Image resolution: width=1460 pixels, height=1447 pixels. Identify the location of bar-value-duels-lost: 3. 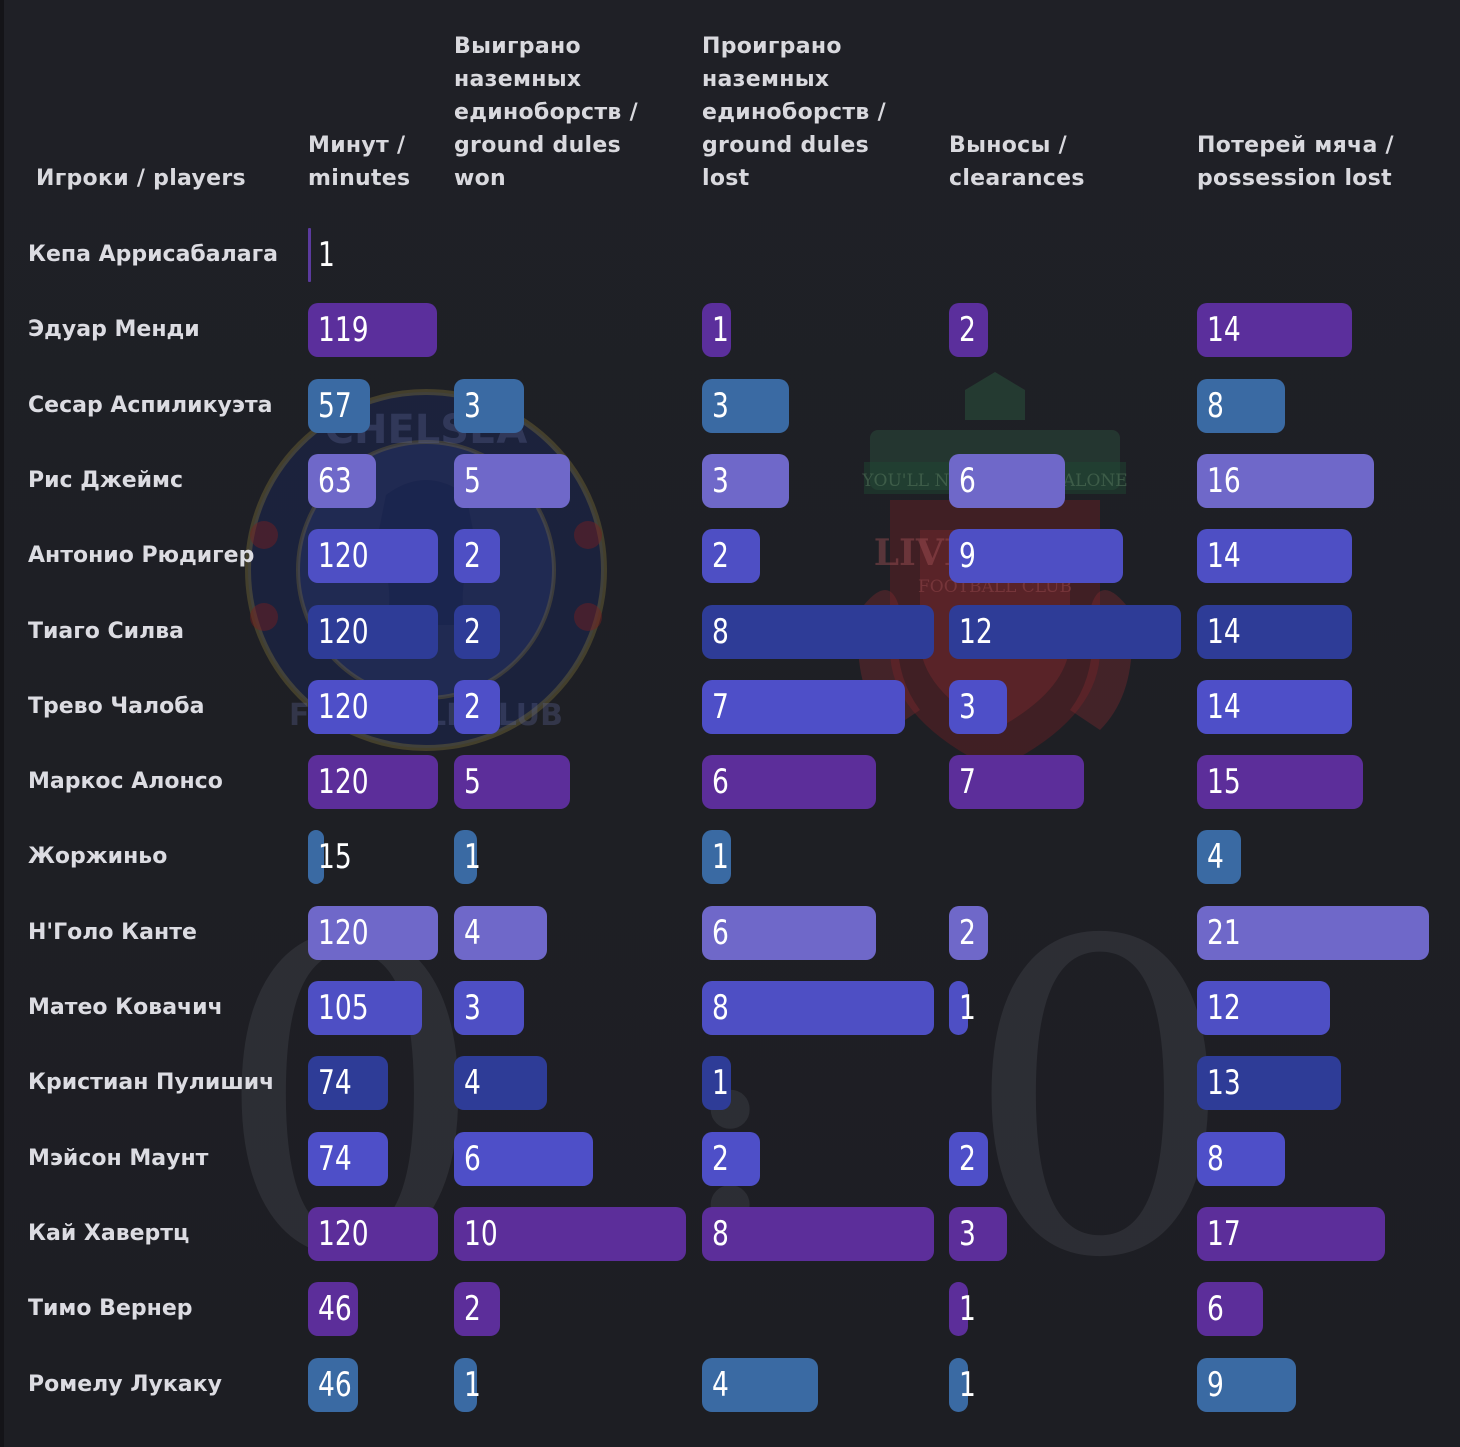
(720, 481).